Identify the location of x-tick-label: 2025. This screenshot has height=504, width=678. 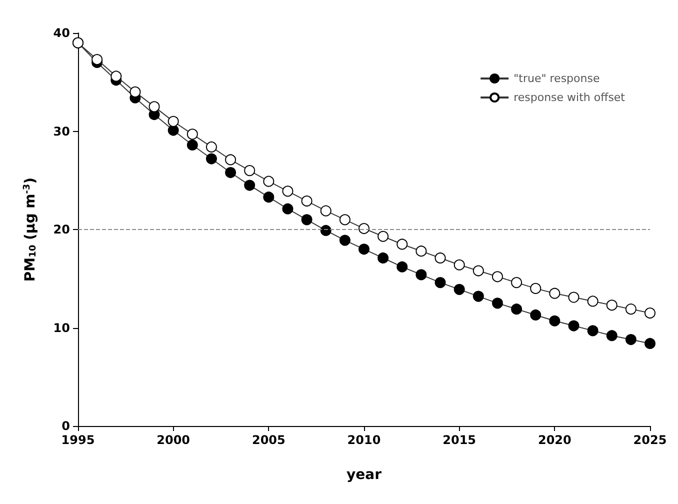
(650, 440).